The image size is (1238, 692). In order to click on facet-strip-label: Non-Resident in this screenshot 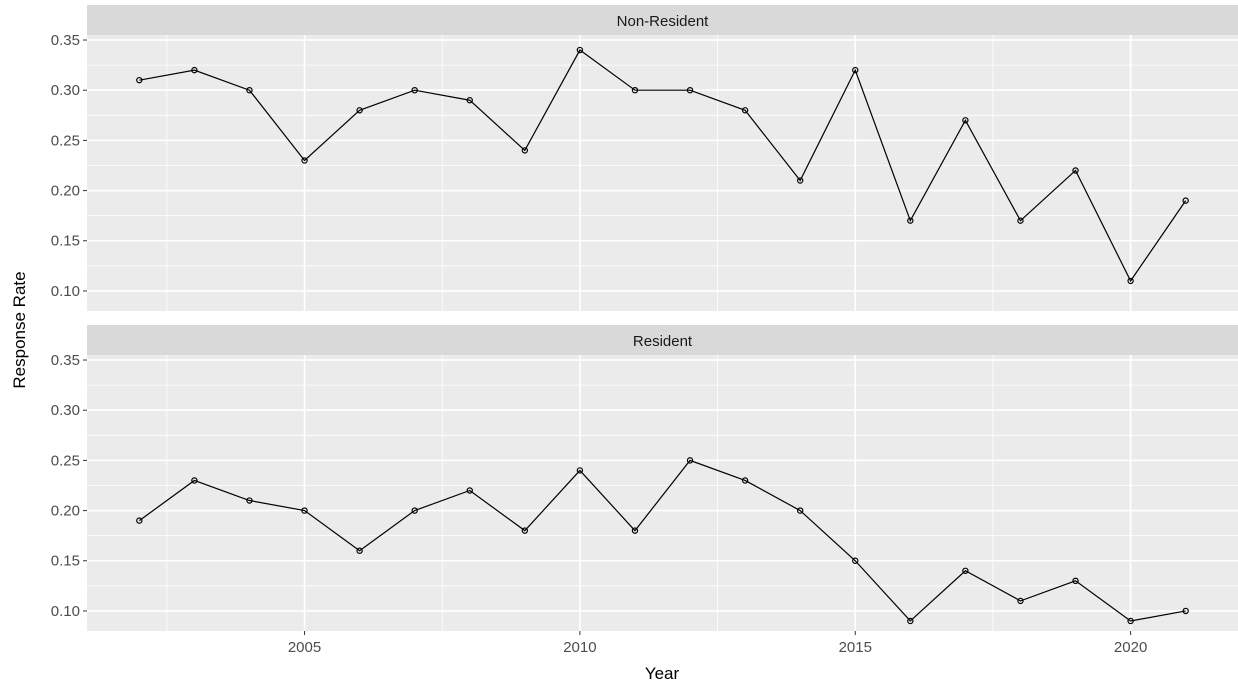, I will do `click(663, 21)`.